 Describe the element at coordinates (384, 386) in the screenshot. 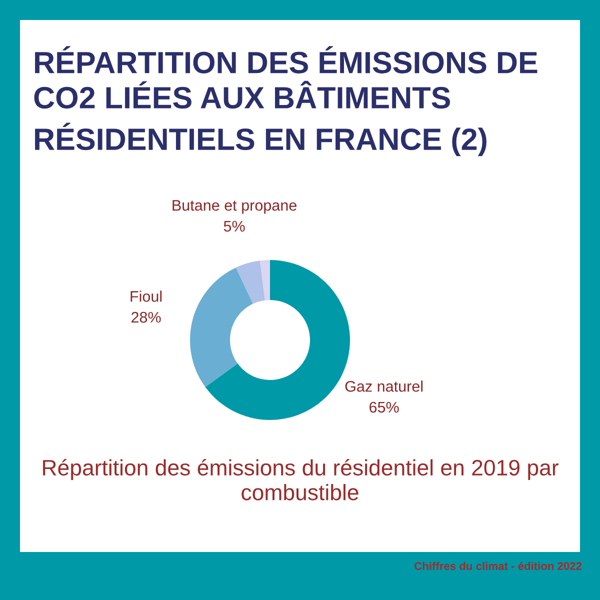

I see `slice-label: Gaz naturel` at that location.